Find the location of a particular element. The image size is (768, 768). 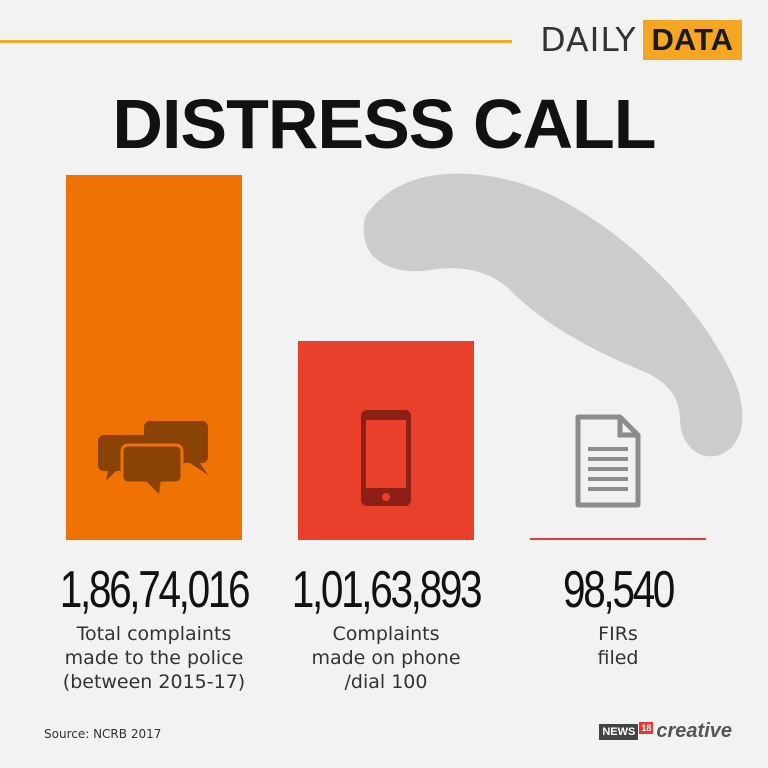

document-icon is located at coordinates (608, 463).